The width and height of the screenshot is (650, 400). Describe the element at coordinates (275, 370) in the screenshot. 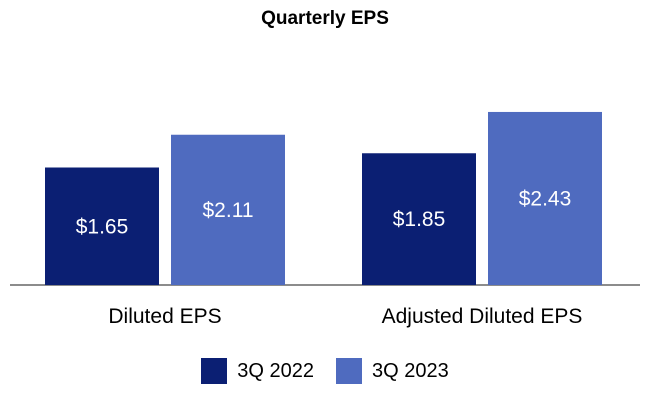

I see `legend-label-series-0: 3Q 2022` at that location.